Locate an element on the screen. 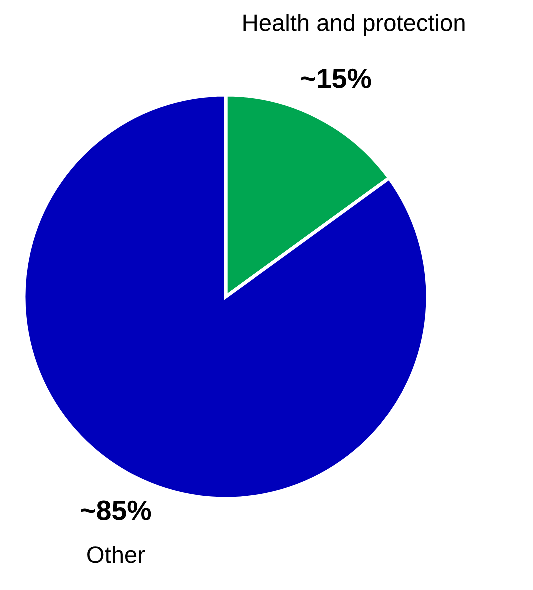 The height and width of the screenshot is (590, 533). slice-label: Other is located at coordinates (117, 555).